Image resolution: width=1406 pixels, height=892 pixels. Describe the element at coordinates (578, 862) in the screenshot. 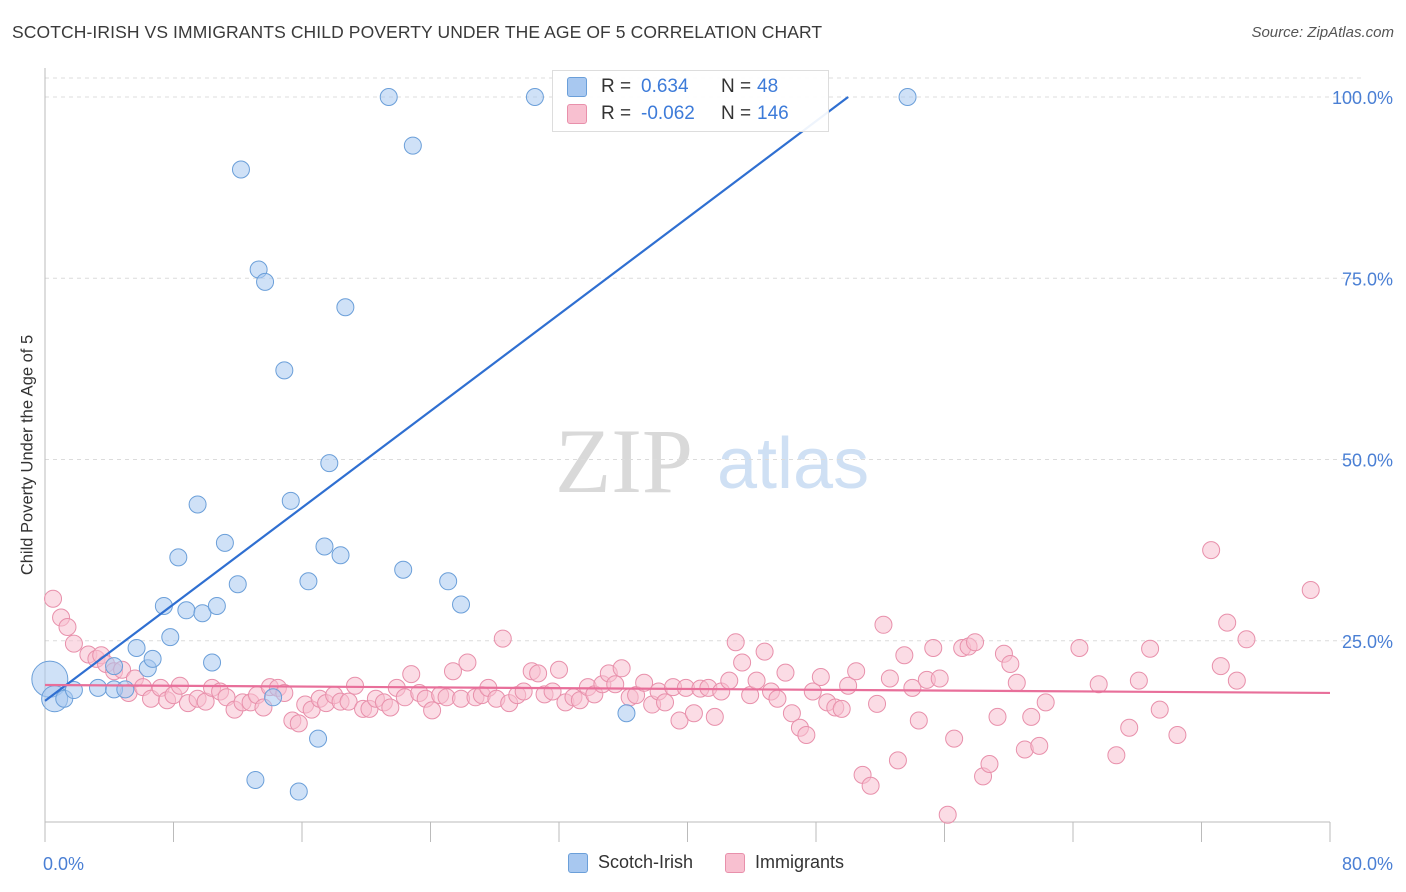

I see `scotch-irish-swatch` at that location.